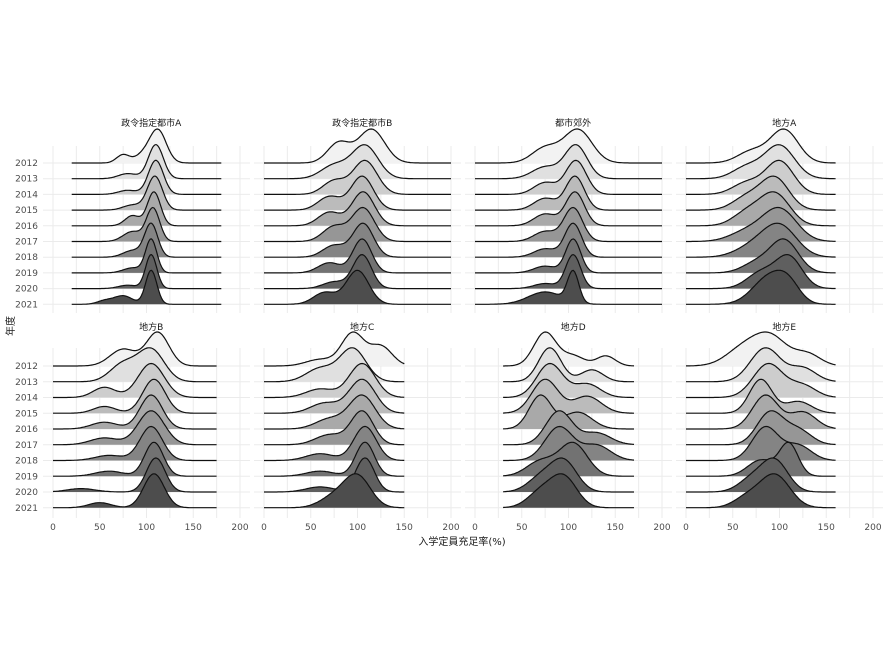 This screenshot has width=885, height=663. What do you see at coordinates (461, 541) in the screenshot?
I see `x-axis-title: 入学定員充足率(%)` at bounding box center [461, 541].